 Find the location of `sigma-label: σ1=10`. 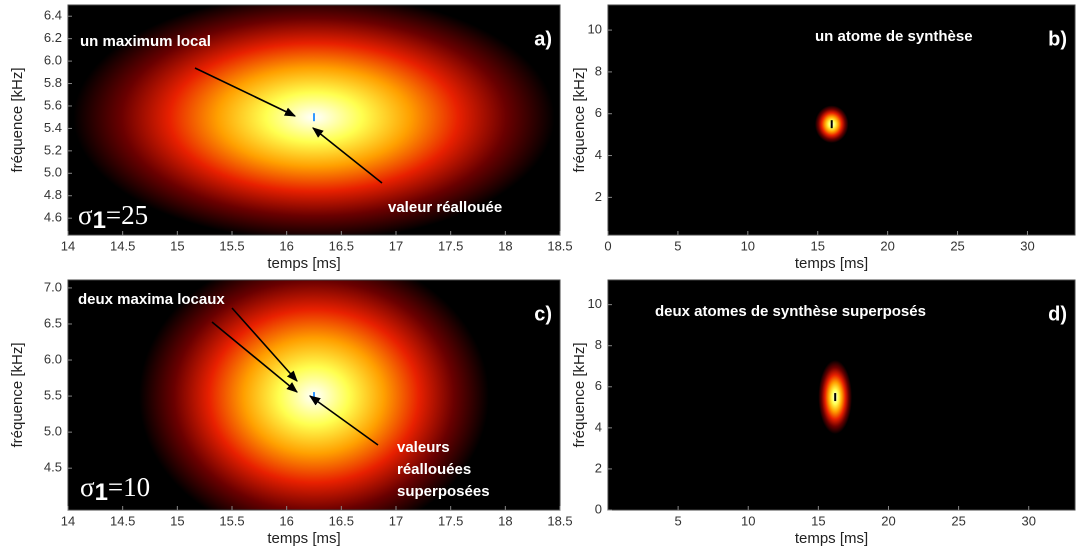

sigma-label: σ1=10 is located at coordinates (115, 489).